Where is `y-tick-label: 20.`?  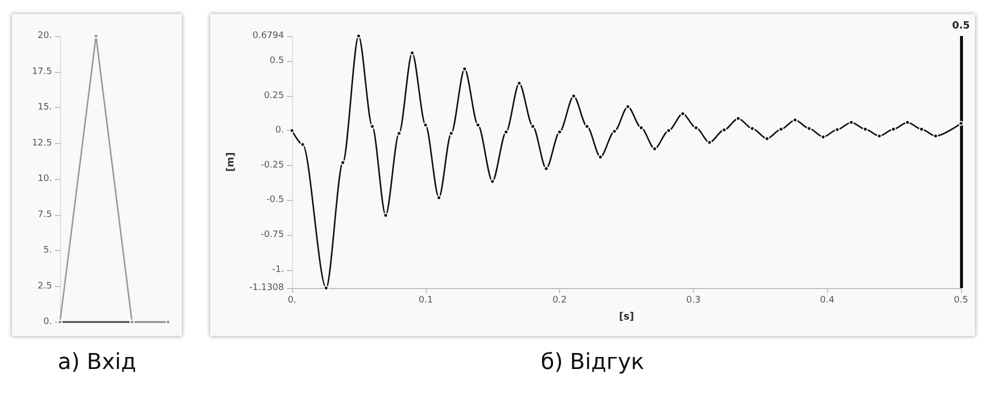
y-tick-label: 20. is located at coordinates (45, 36).